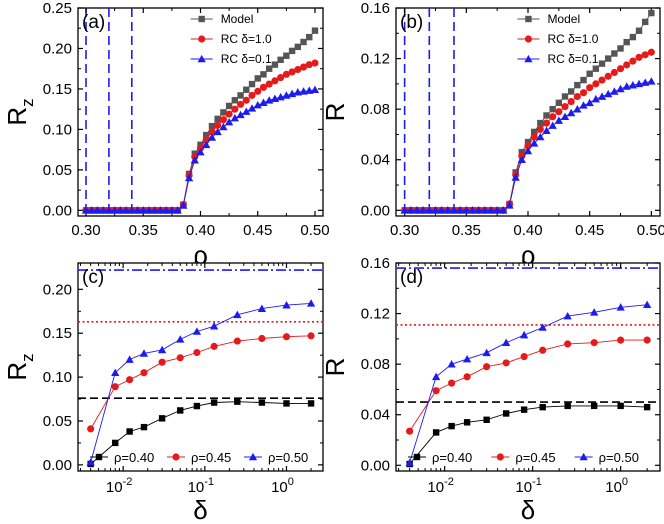 The image size is (664, 524). I want to click on panel-label: (b), so click(411, 22).